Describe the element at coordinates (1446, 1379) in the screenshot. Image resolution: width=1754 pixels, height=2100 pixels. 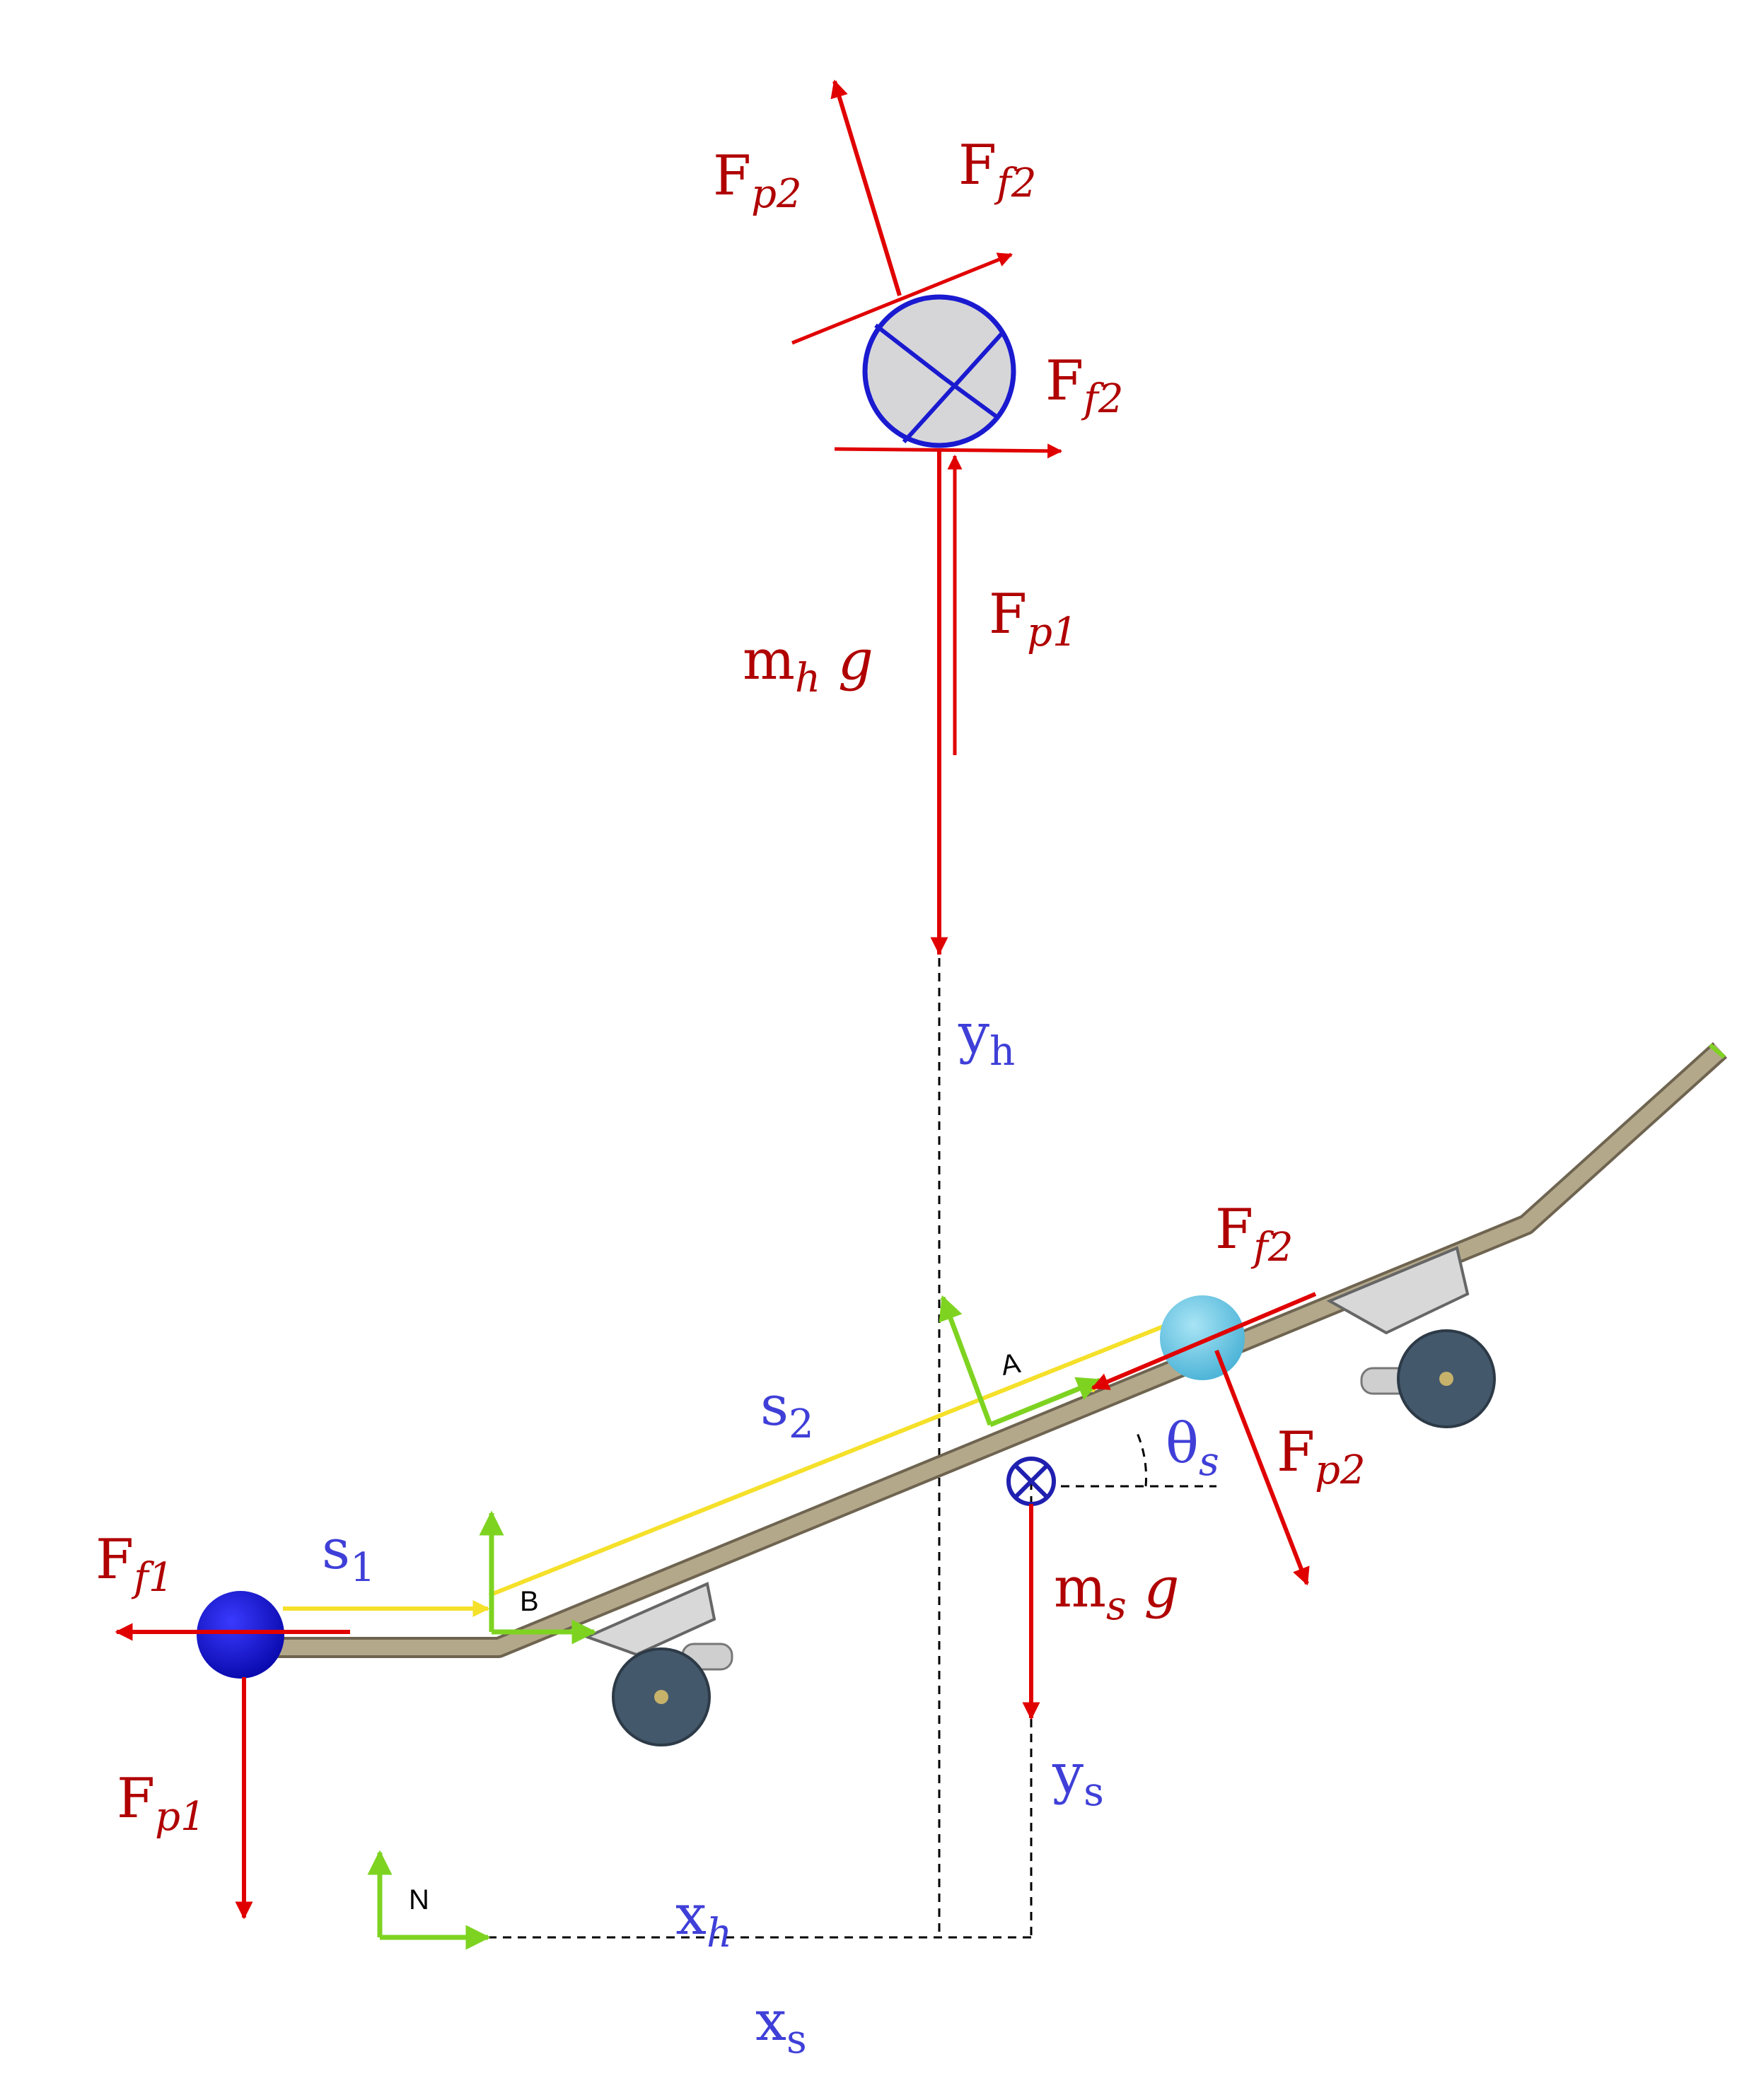
I see `front-axle` at that location.